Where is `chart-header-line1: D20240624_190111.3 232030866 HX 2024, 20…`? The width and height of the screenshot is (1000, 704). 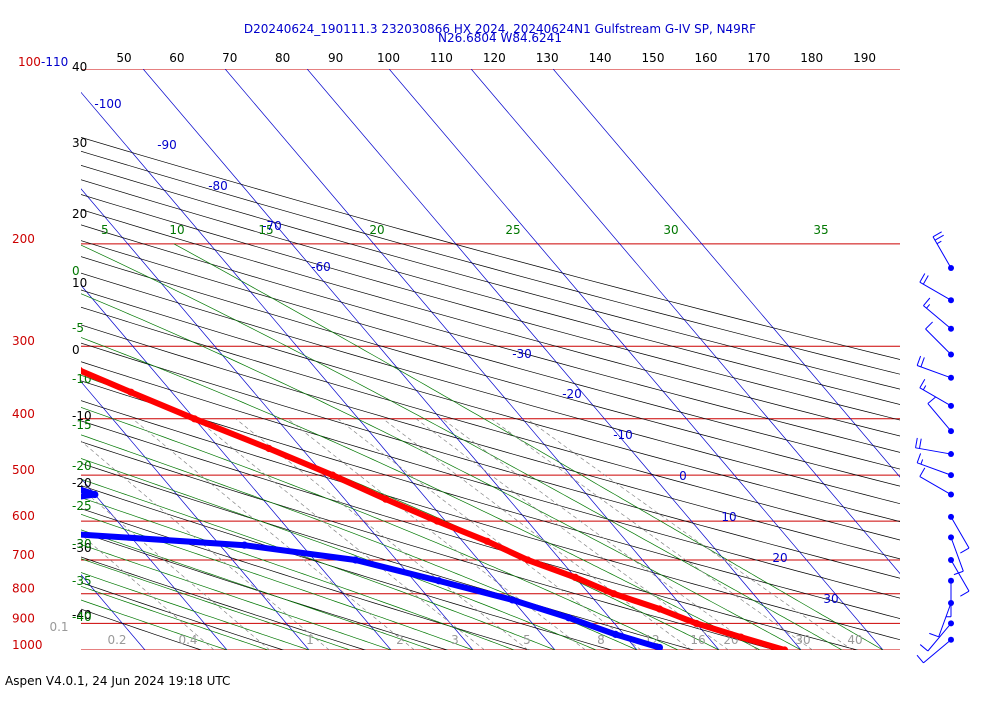 chart-header-line1: D20240624_190111.3 232030866 HX 2024, 20… is located at coordinates (500, 29).